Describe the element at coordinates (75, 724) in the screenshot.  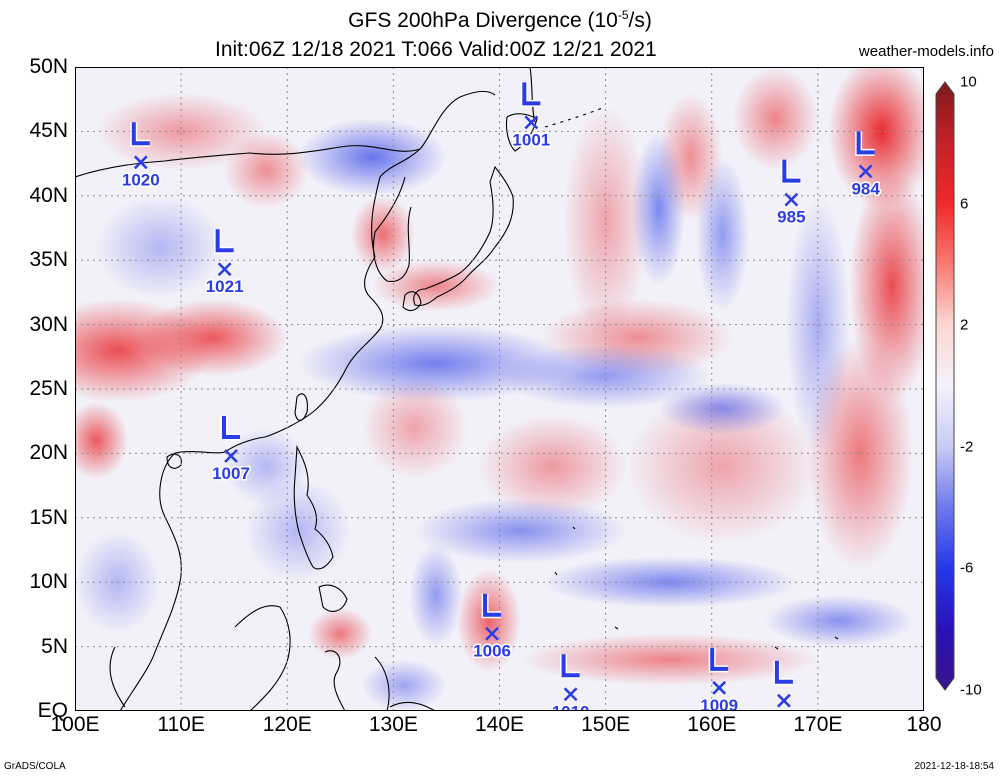
I see `x-tick-100E: 100E` at that location.